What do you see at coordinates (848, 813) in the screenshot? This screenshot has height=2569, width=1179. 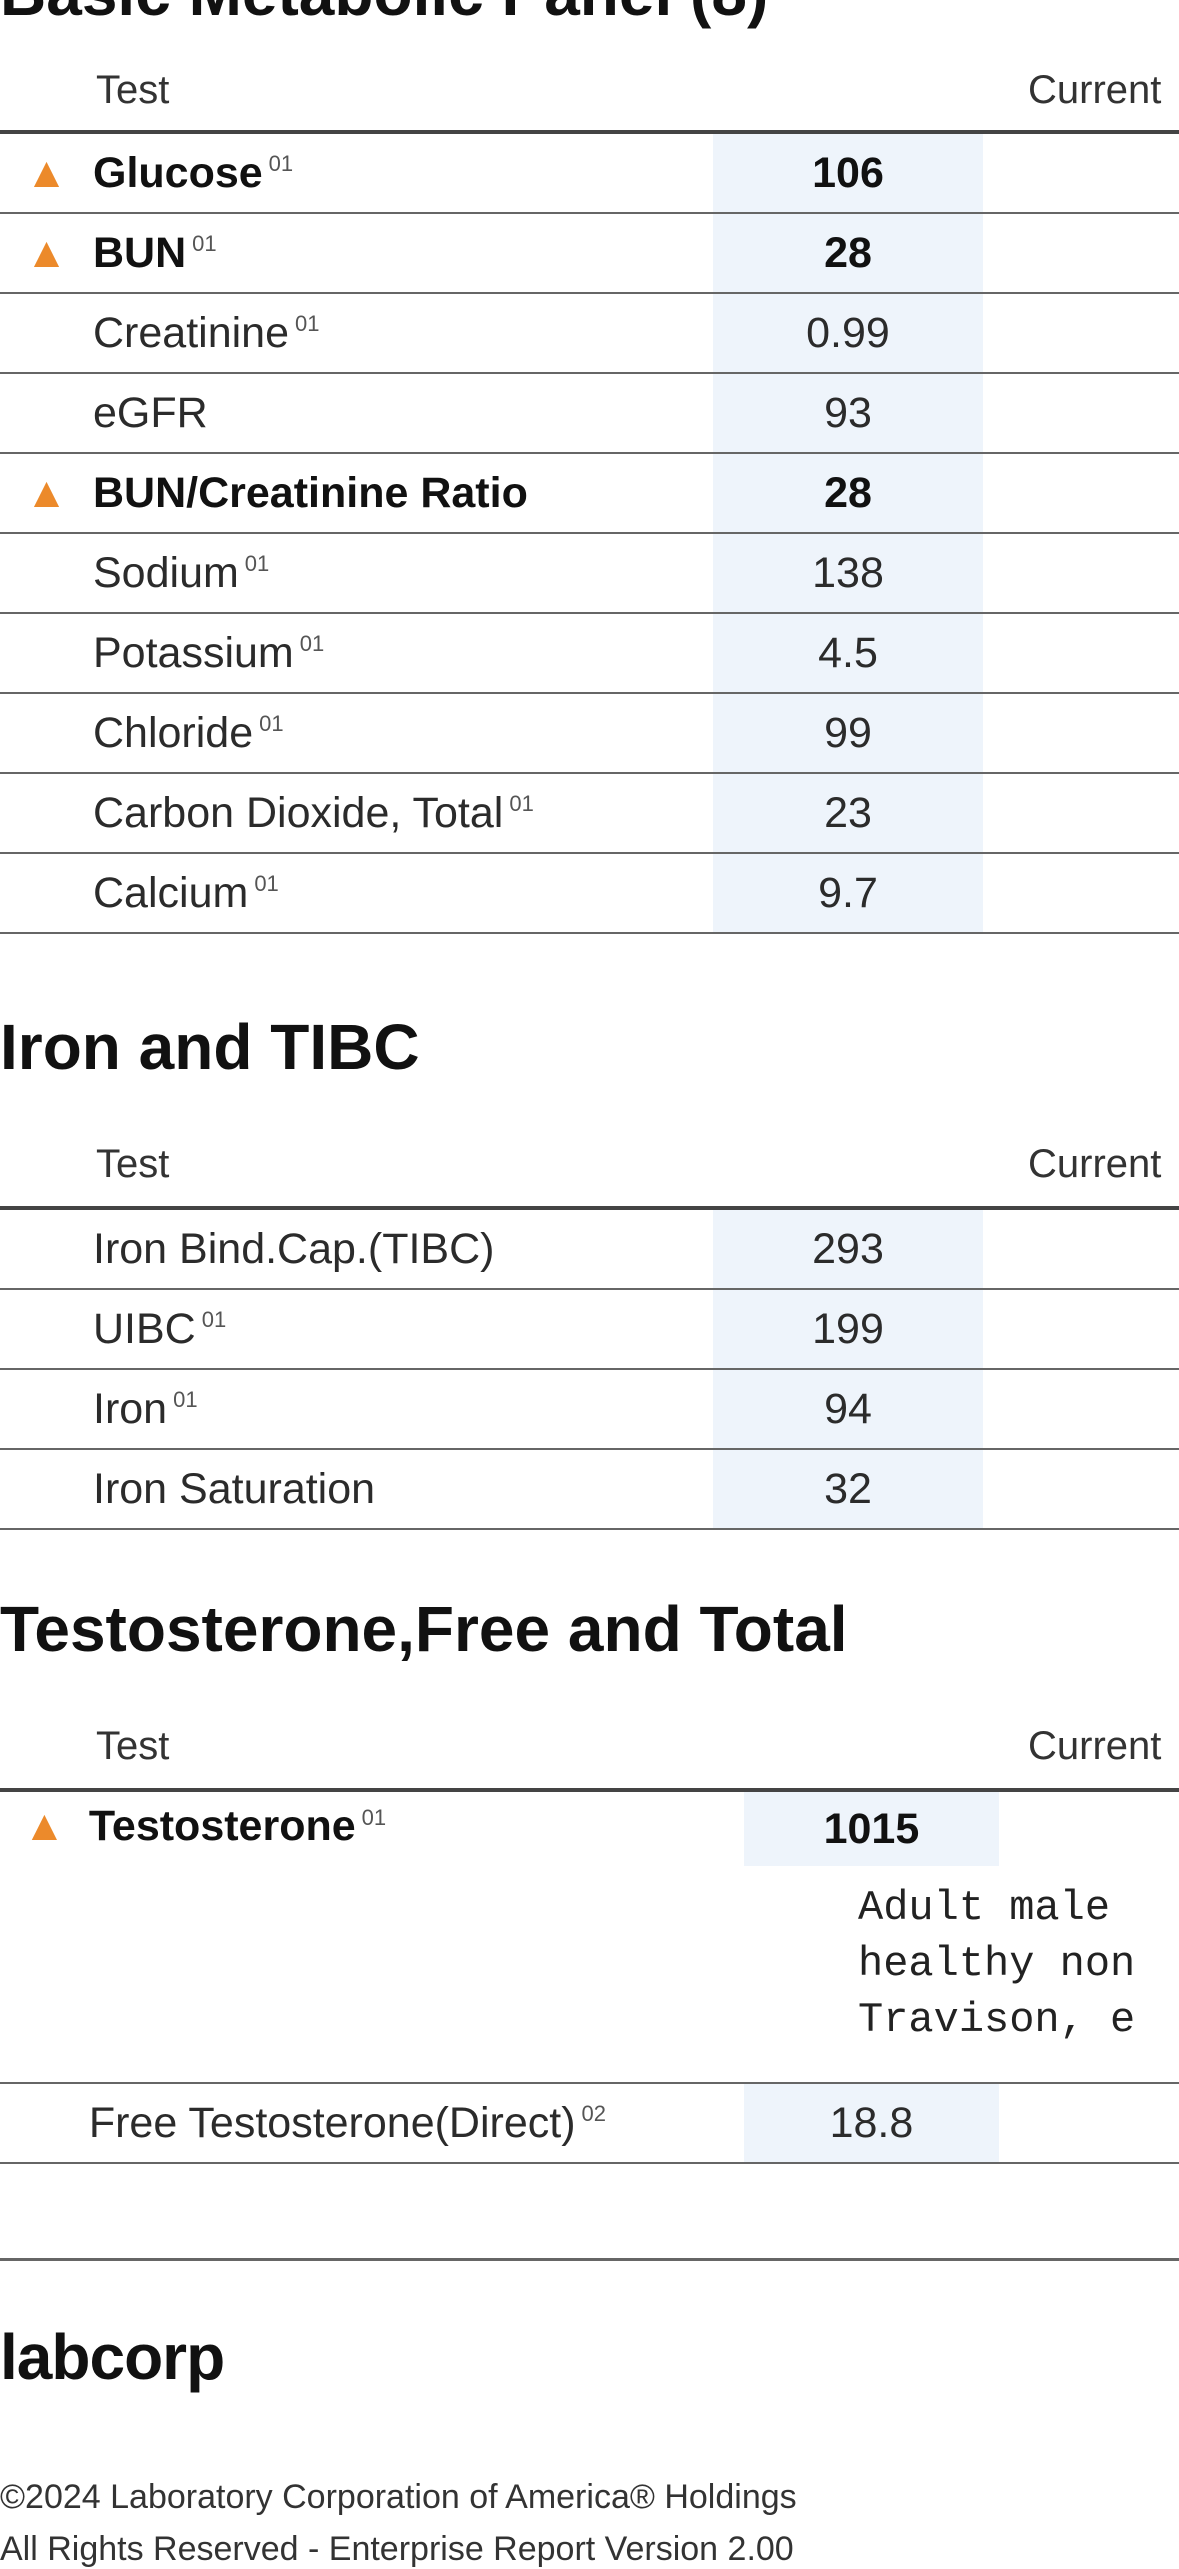 I see `current-value: 23` at bounding box center [848, 813].